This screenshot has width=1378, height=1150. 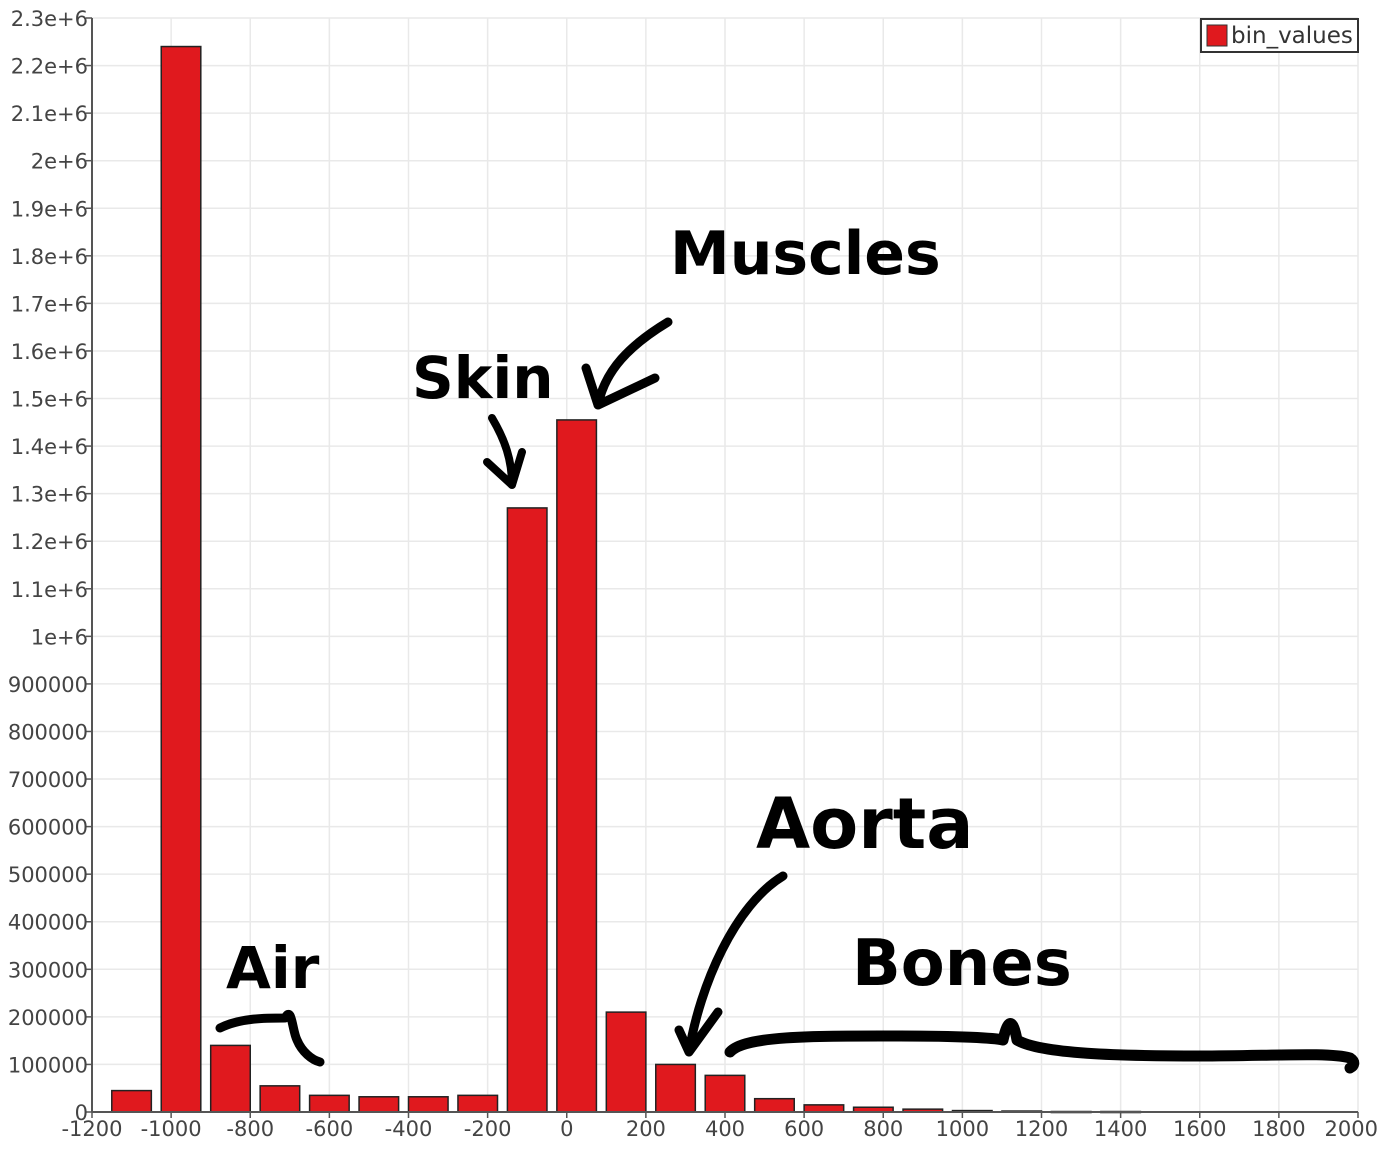 I want to click on annotation-air-text: Air, so click(x=273, y=968).